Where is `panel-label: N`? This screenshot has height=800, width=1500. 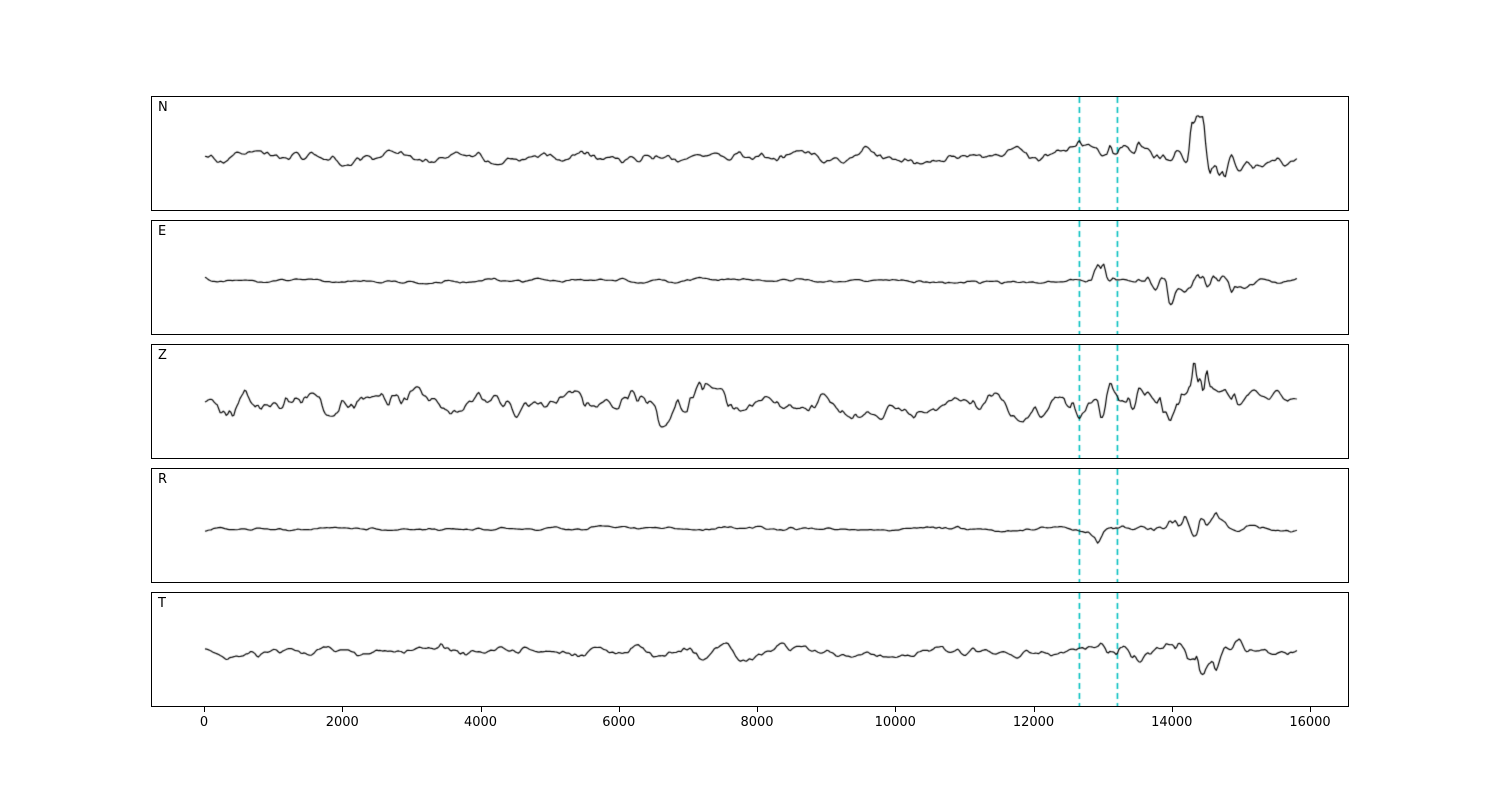
panel-label: N is located at coordinates (163, 107).